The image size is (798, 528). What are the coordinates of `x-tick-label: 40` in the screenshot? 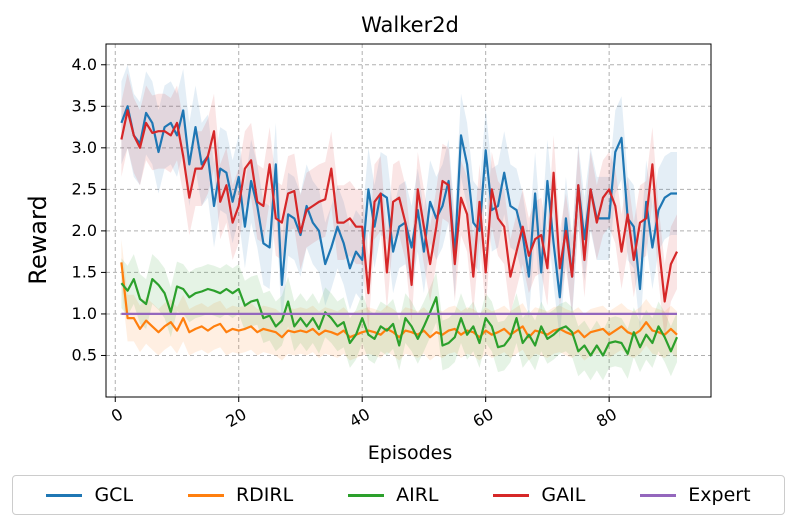 It's located at (359, 417).